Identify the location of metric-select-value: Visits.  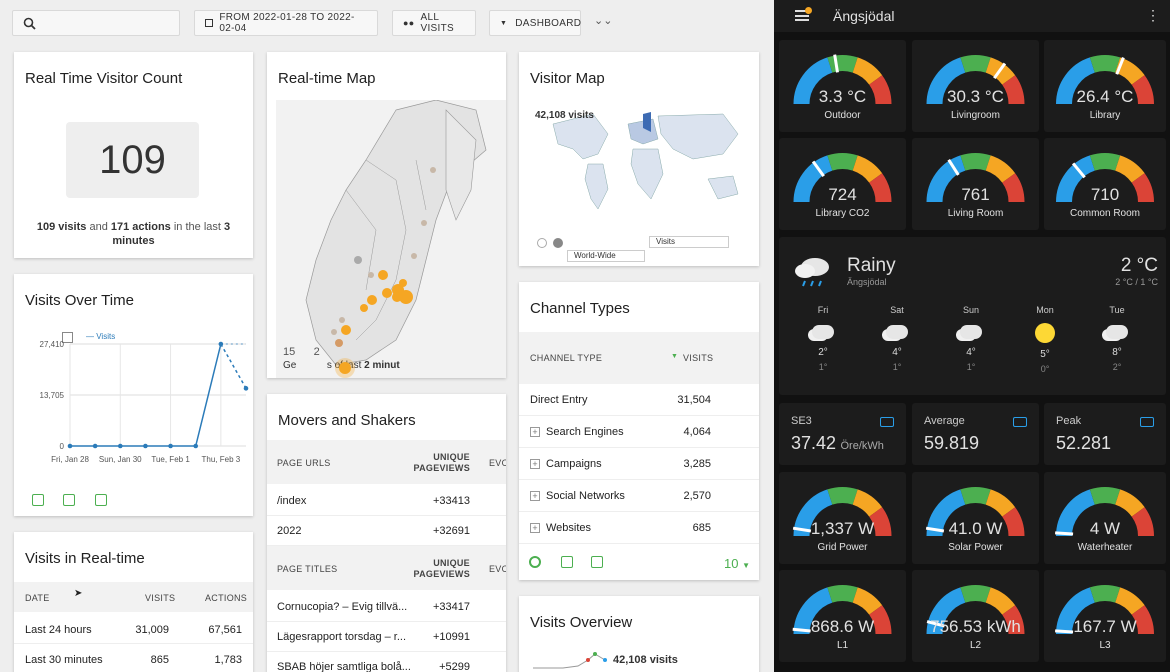
(665, 241).